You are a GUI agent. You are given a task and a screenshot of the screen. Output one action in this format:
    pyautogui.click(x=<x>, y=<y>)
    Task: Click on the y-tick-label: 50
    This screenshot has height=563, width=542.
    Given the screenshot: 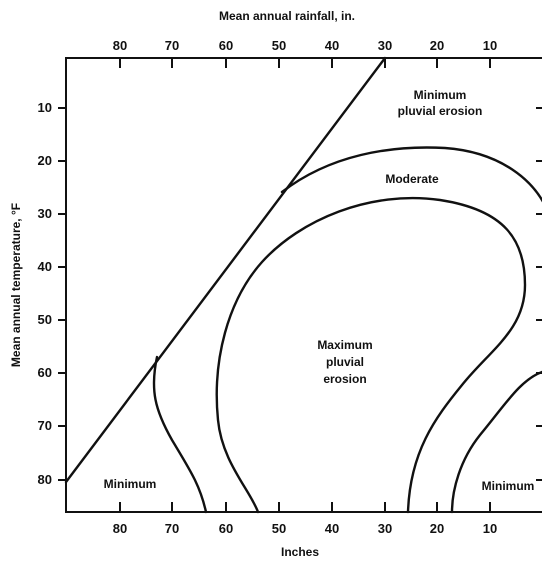 What is the action you would take?
    pyautogui.click(x=45, y=319)
    